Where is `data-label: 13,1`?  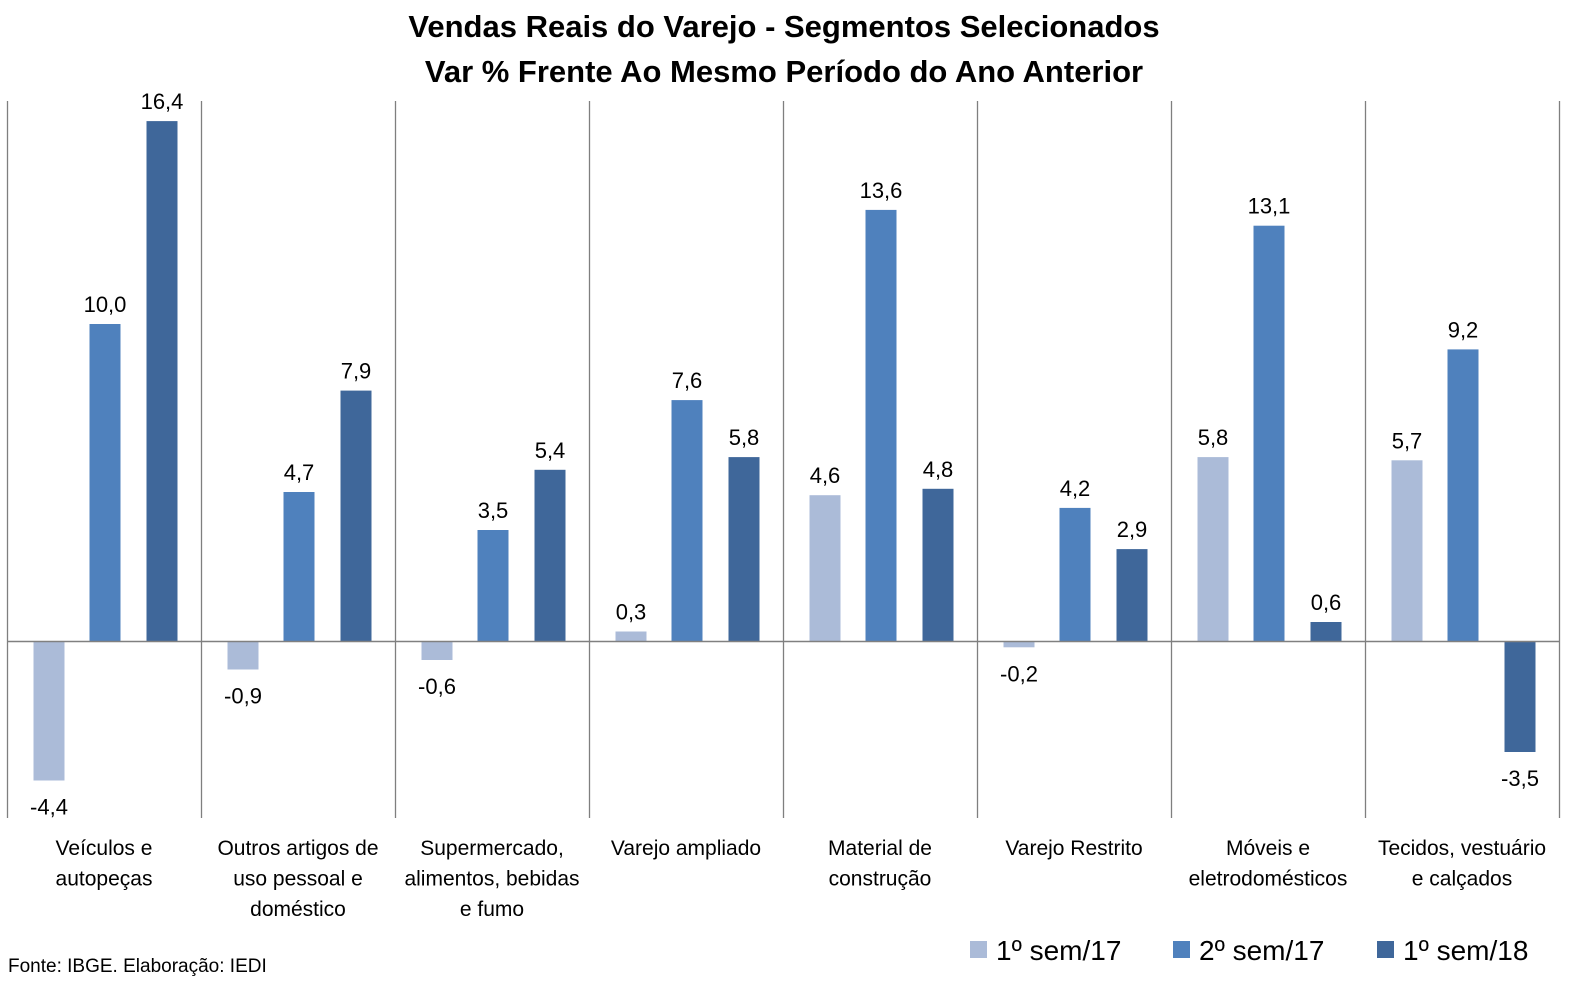 data-label: 13,1 is located at coordinates (1269, 206).